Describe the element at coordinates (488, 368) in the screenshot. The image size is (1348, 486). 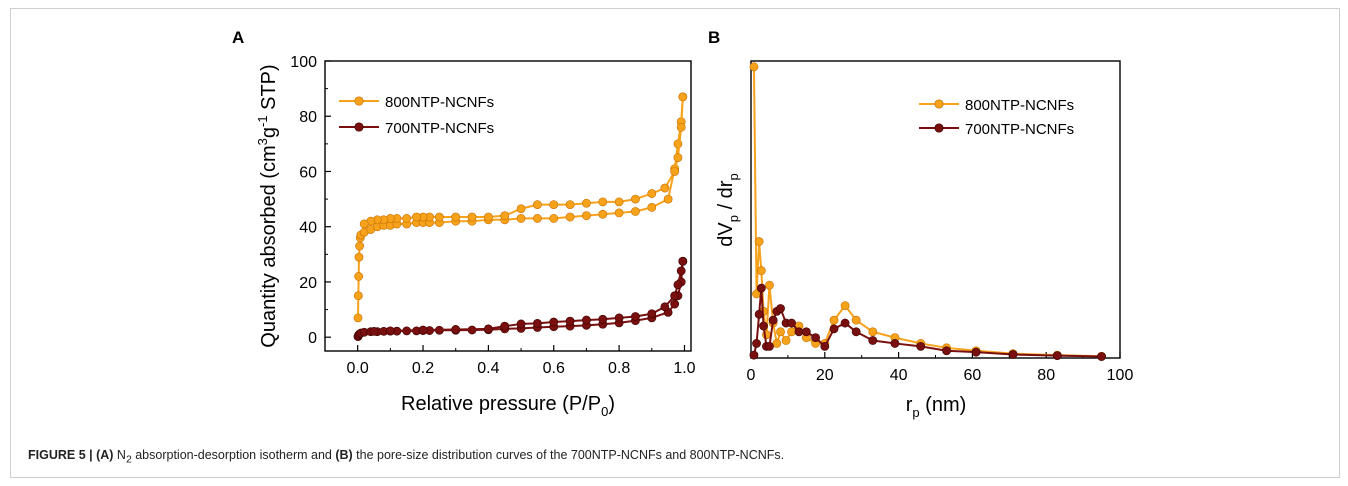
I see `x-tick-label: 0.4` at that location.